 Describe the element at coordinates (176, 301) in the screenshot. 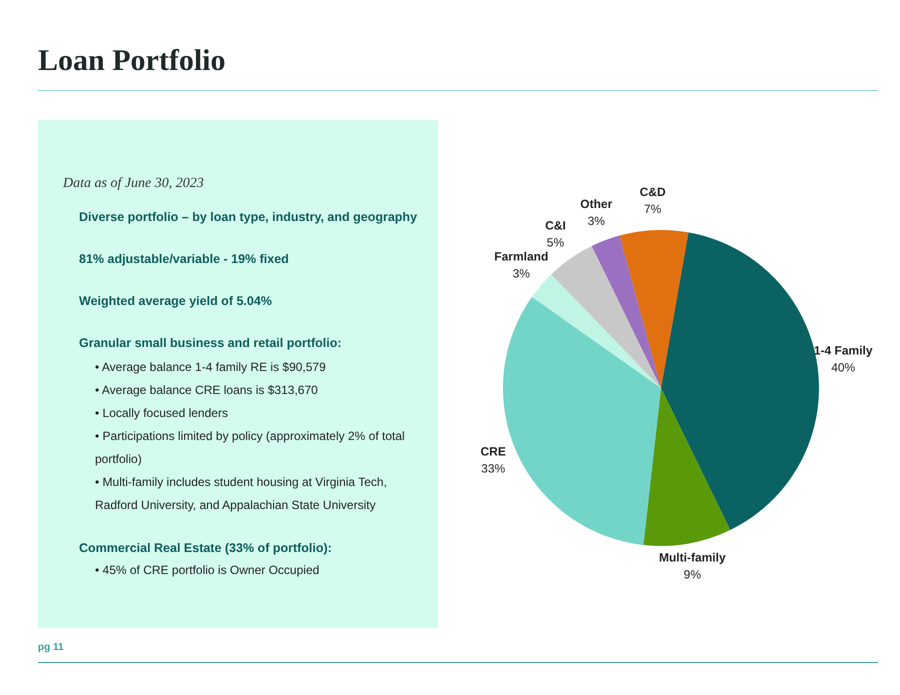

I see `text: Weighted average yield of 5.04%` at that location.